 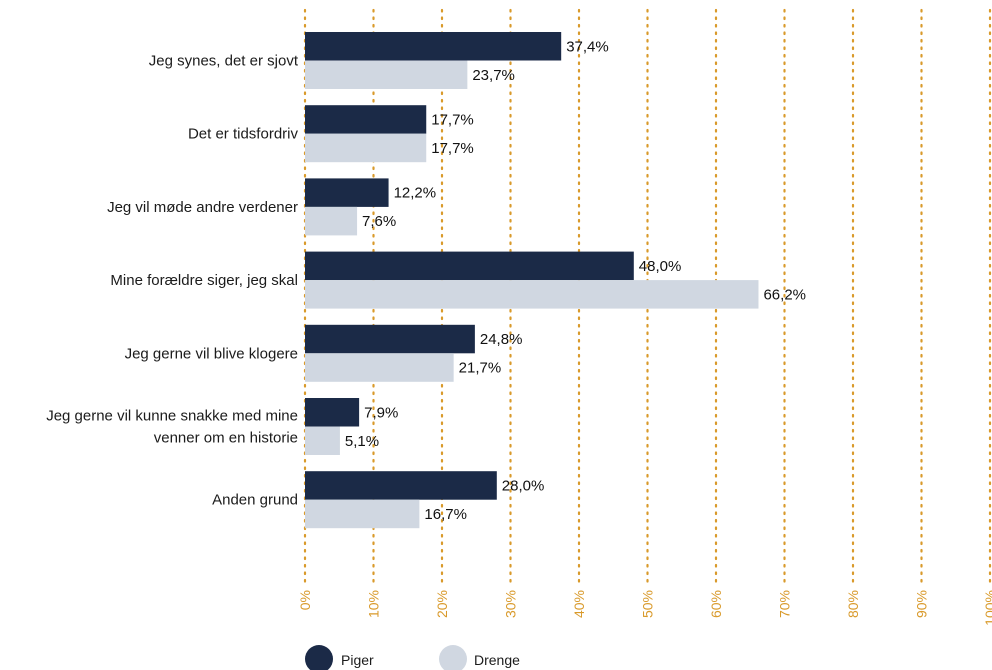 What do you see at coordinates (379, 221) in the screenshot?
I see `value-label: 7,6%` at bounding box center [379, 221].